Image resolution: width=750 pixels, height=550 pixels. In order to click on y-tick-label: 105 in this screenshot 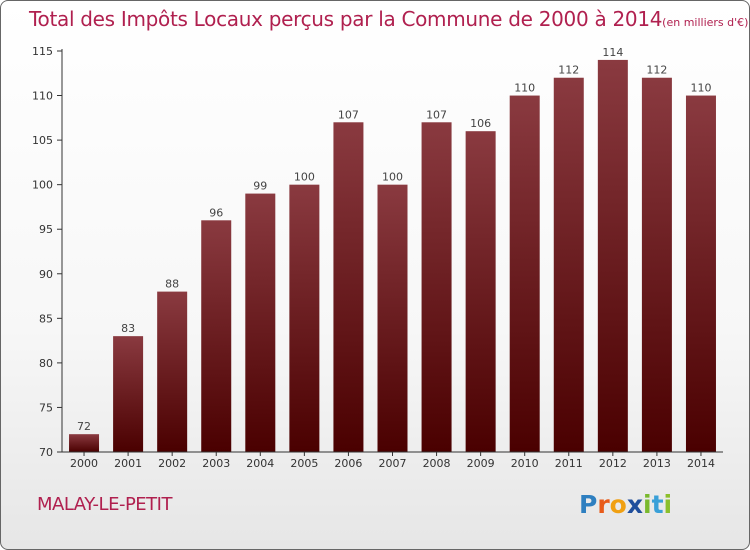, I will do `click(42, 140)`.